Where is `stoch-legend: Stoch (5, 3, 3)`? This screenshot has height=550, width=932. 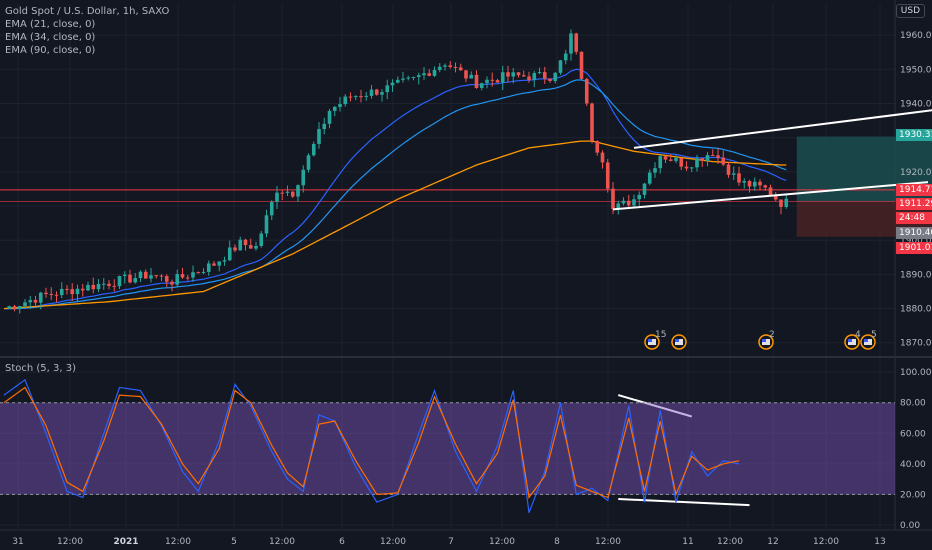
stoch-legend: Stoch (5, 3, 3) is located at coordinates (40, 368).